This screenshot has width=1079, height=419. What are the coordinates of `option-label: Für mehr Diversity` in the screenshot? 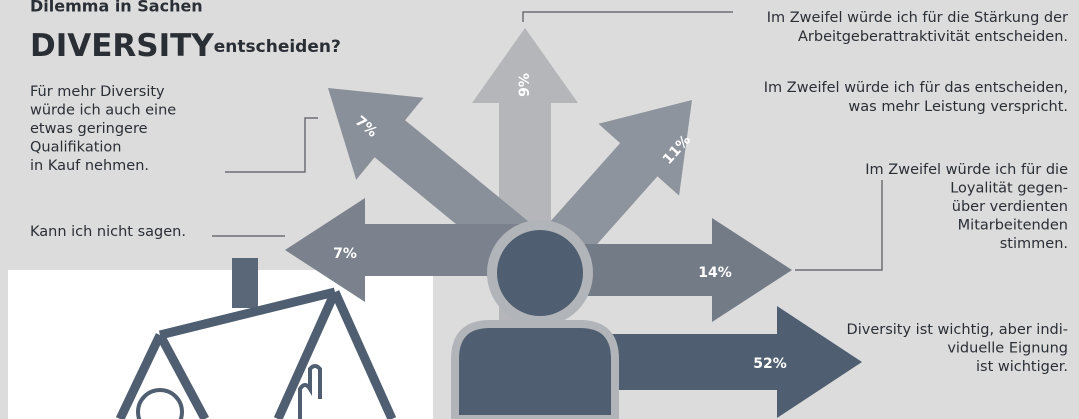 It's located at (97, 92).